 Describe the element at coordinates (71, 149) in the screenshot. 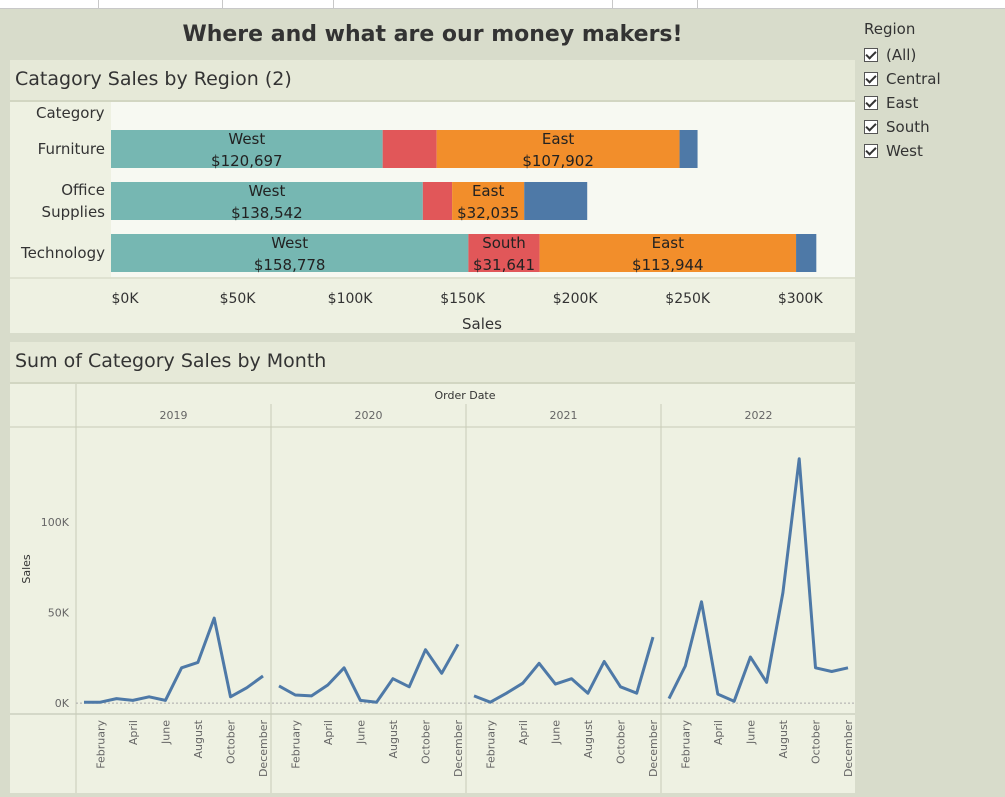

I see `bar-category-label: Furniture` at that location.